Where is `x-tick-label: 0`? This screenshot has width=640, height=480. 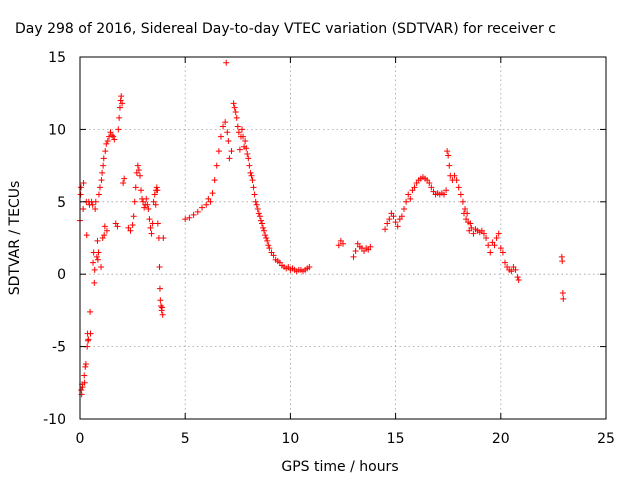 x-tick-label: 0 is located at coordinates (80, 439).